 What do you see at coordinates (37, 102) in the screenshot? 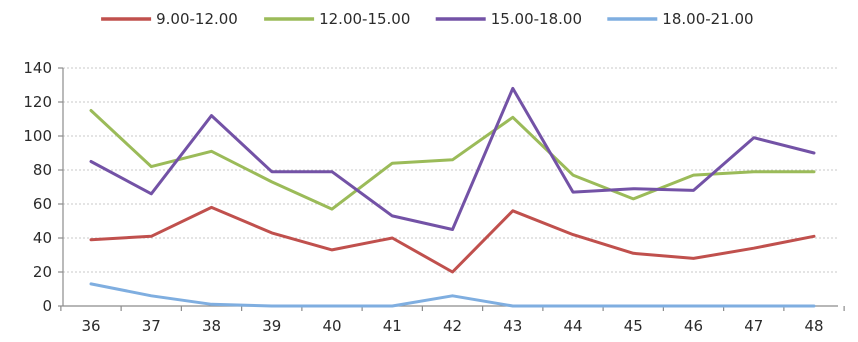
I see `y-tick-label: 120` at bounding box center [37, 102].